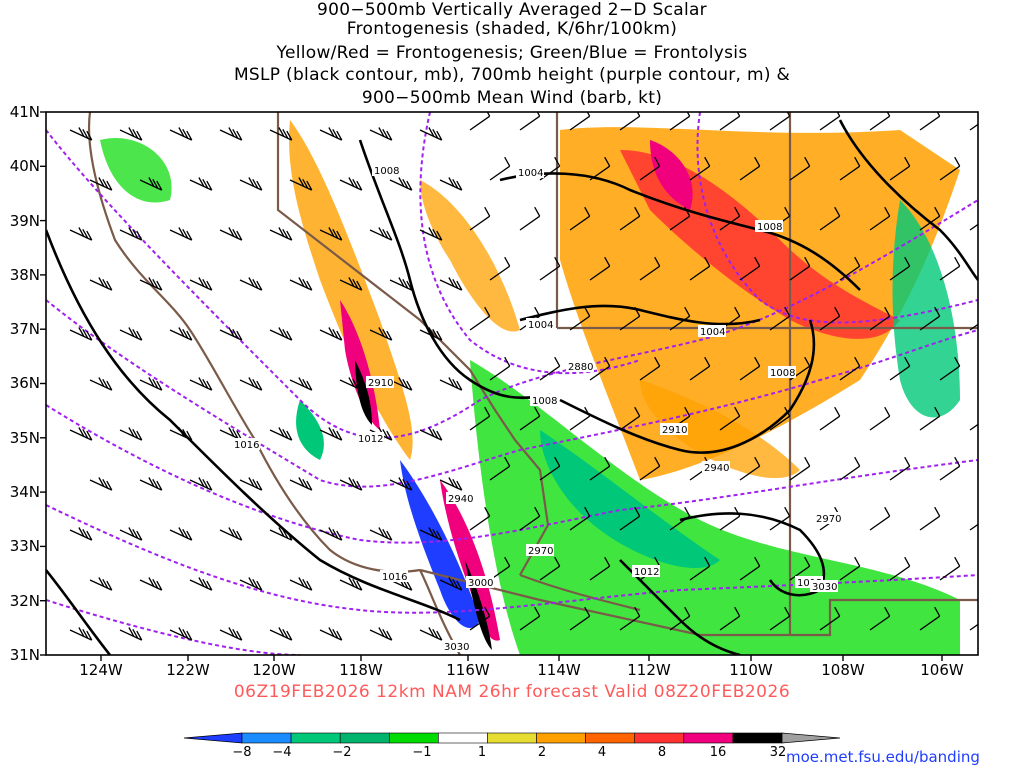 This screenshot has height=768, width=1024. Describe the element at coordinates (662, 752) in the screenshot. I see `colorbar-label: 8` at that location.